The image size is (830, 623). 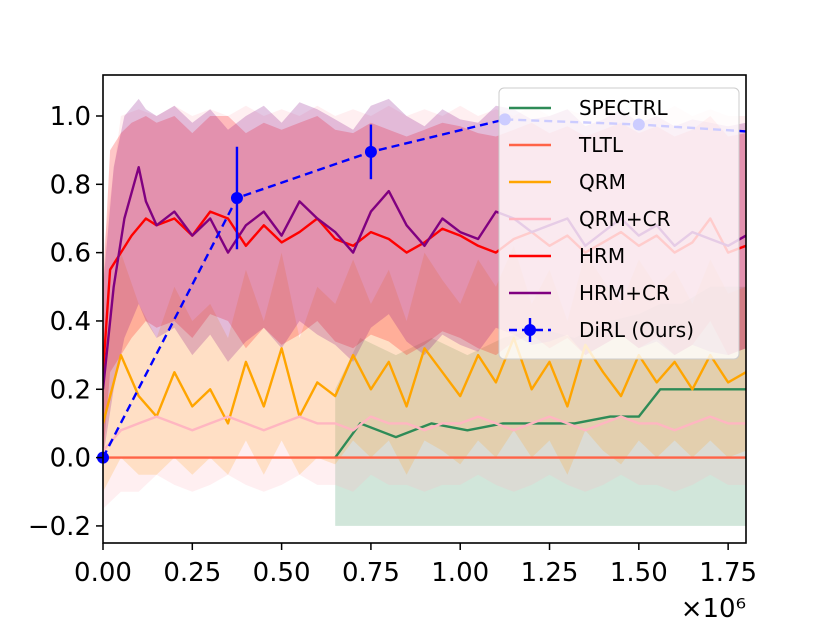 I want to click on x-tick-label: 1.00, so click(x=460, y=573).